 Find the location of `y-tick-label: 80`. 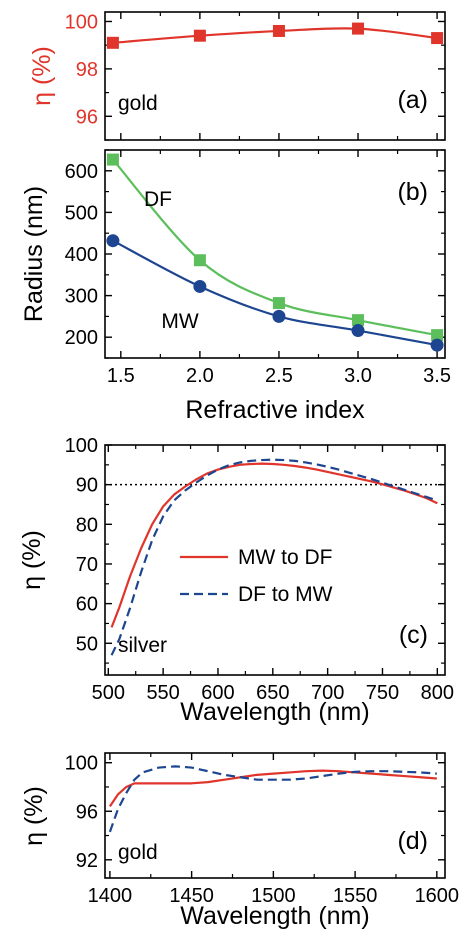

y-tick-label: 80 is located at coordinates (87, 525).